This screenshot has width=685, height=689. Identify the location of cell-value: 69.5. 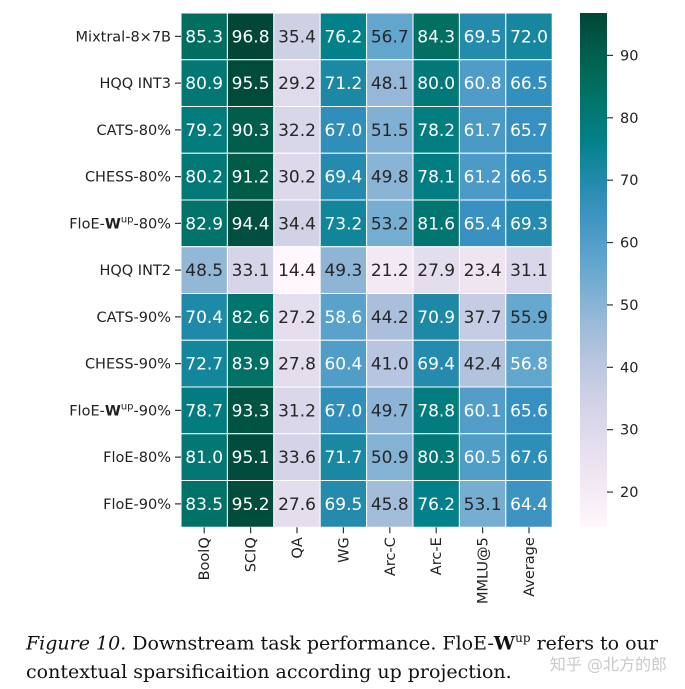
(483, 37).